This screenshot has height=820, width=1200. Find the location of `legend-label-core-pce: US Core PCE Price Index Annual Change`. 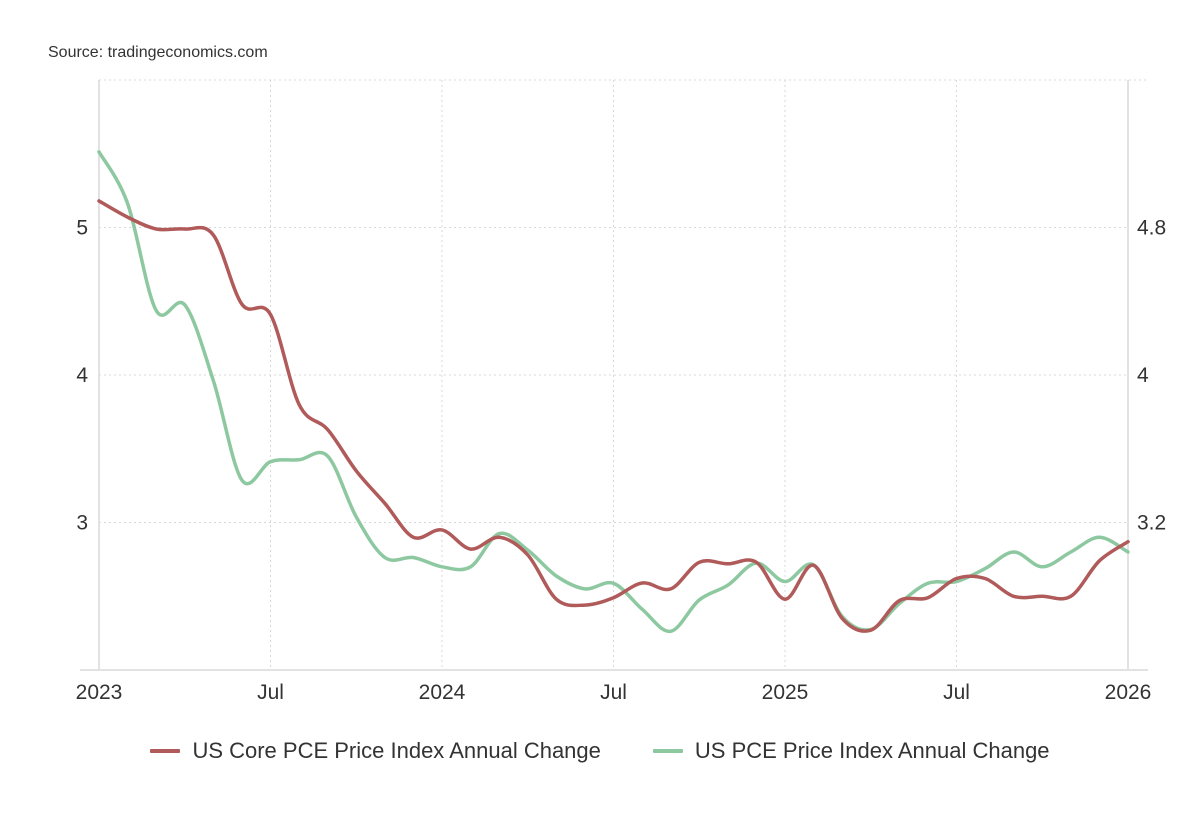

legend-label-core-pce: US Core PCE Price Index Annual Change is located at coordinates (396, 750).